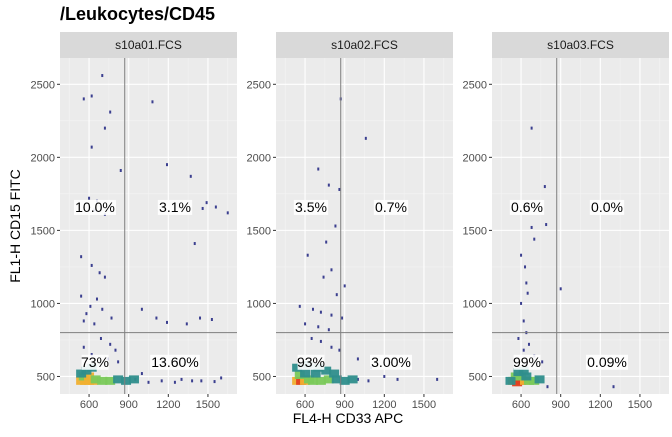 Image resolution: width=672 pixels, height=437 pixels. What do you see at coordinates (607, 362) in the screenshot?
I see `quadrant-label-lower-right: 0.09%` at bounding box center [607, 362].